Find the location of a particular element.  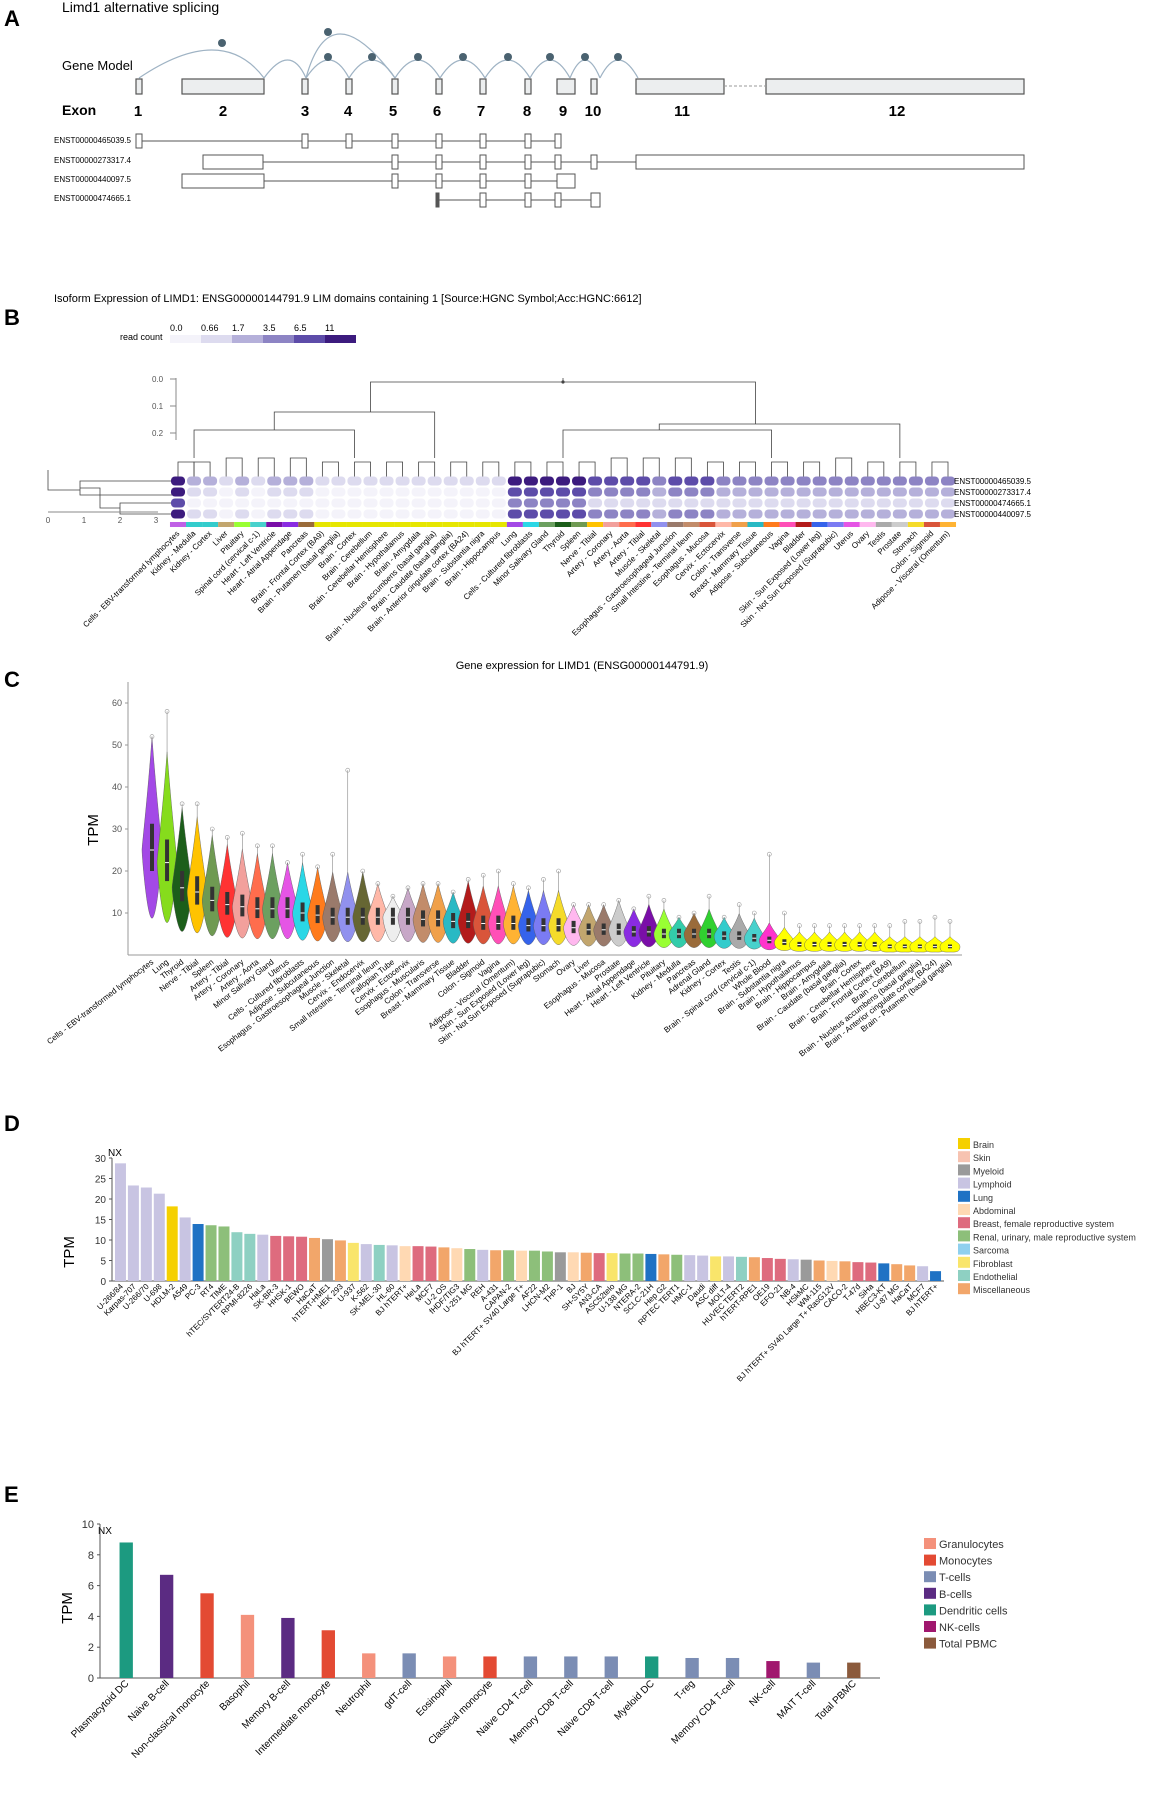

transcript-label: ENST00000440097.5 is located at coordinates (93, 179).